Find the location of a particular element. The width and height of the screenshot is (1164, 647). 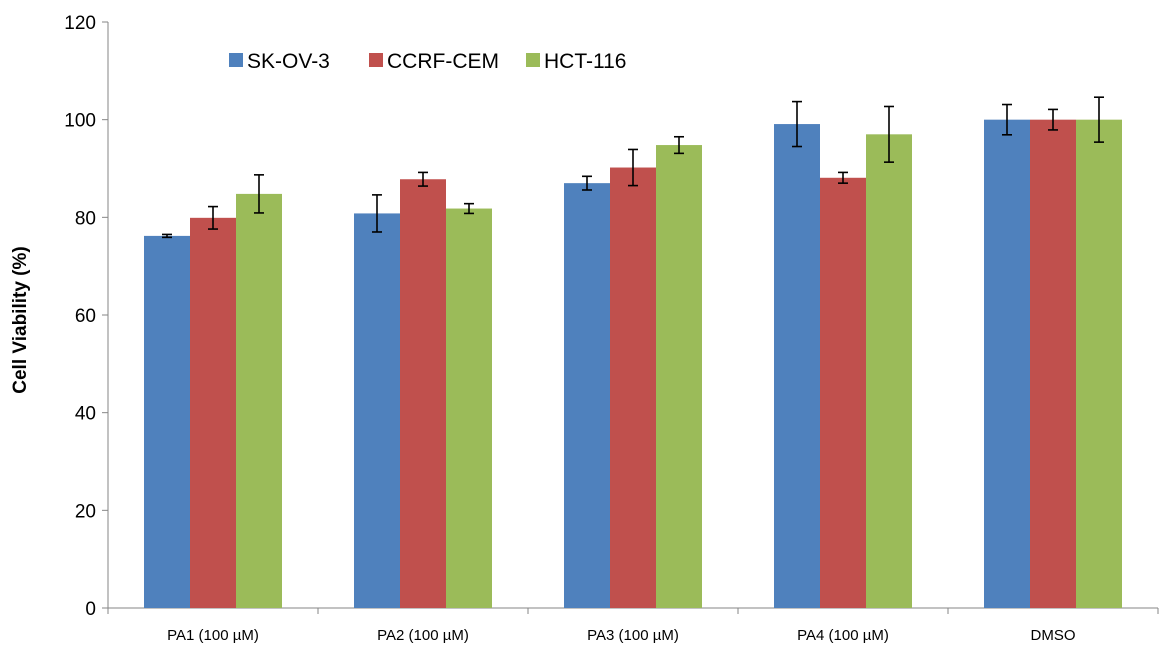

legend: SK-OV-3 CCRF-CEM HCT-116 is located at coordinates (427, 61).